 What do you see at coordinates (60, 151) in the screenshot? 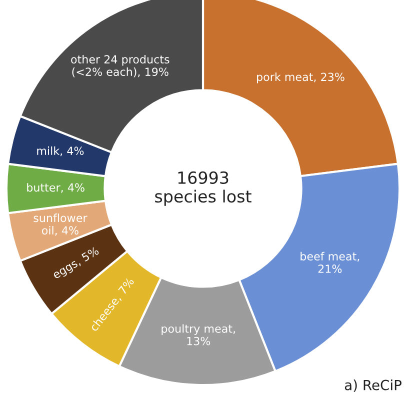
I see `slice-label: milk, 4%` at bounding box center [60, 151].